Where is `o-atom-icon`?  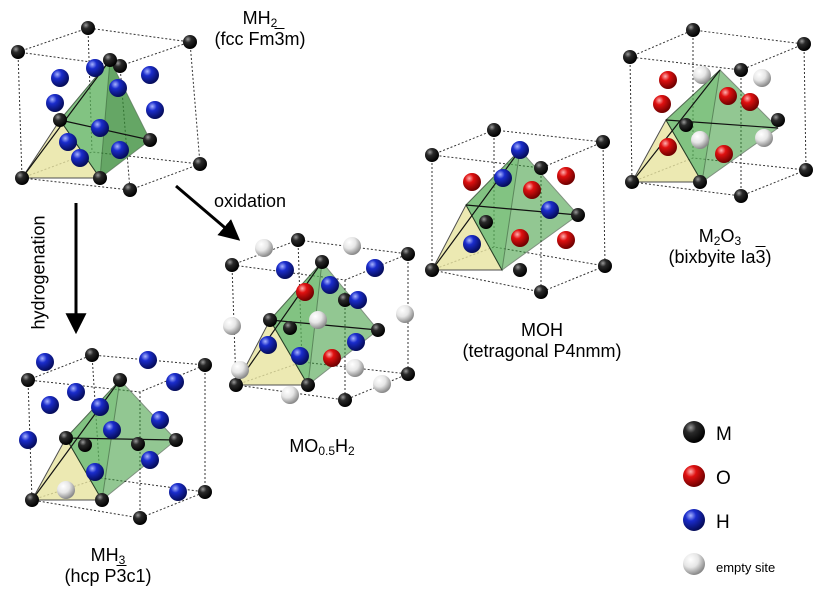 o-atom-icon is located at coordinates (694, 476).